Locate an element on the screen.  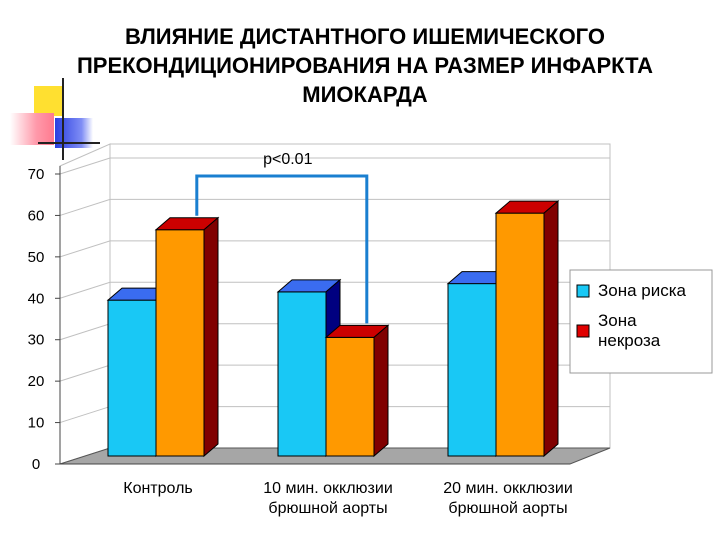
significance-label: p<0.01 is located at coordinates (287, 159).